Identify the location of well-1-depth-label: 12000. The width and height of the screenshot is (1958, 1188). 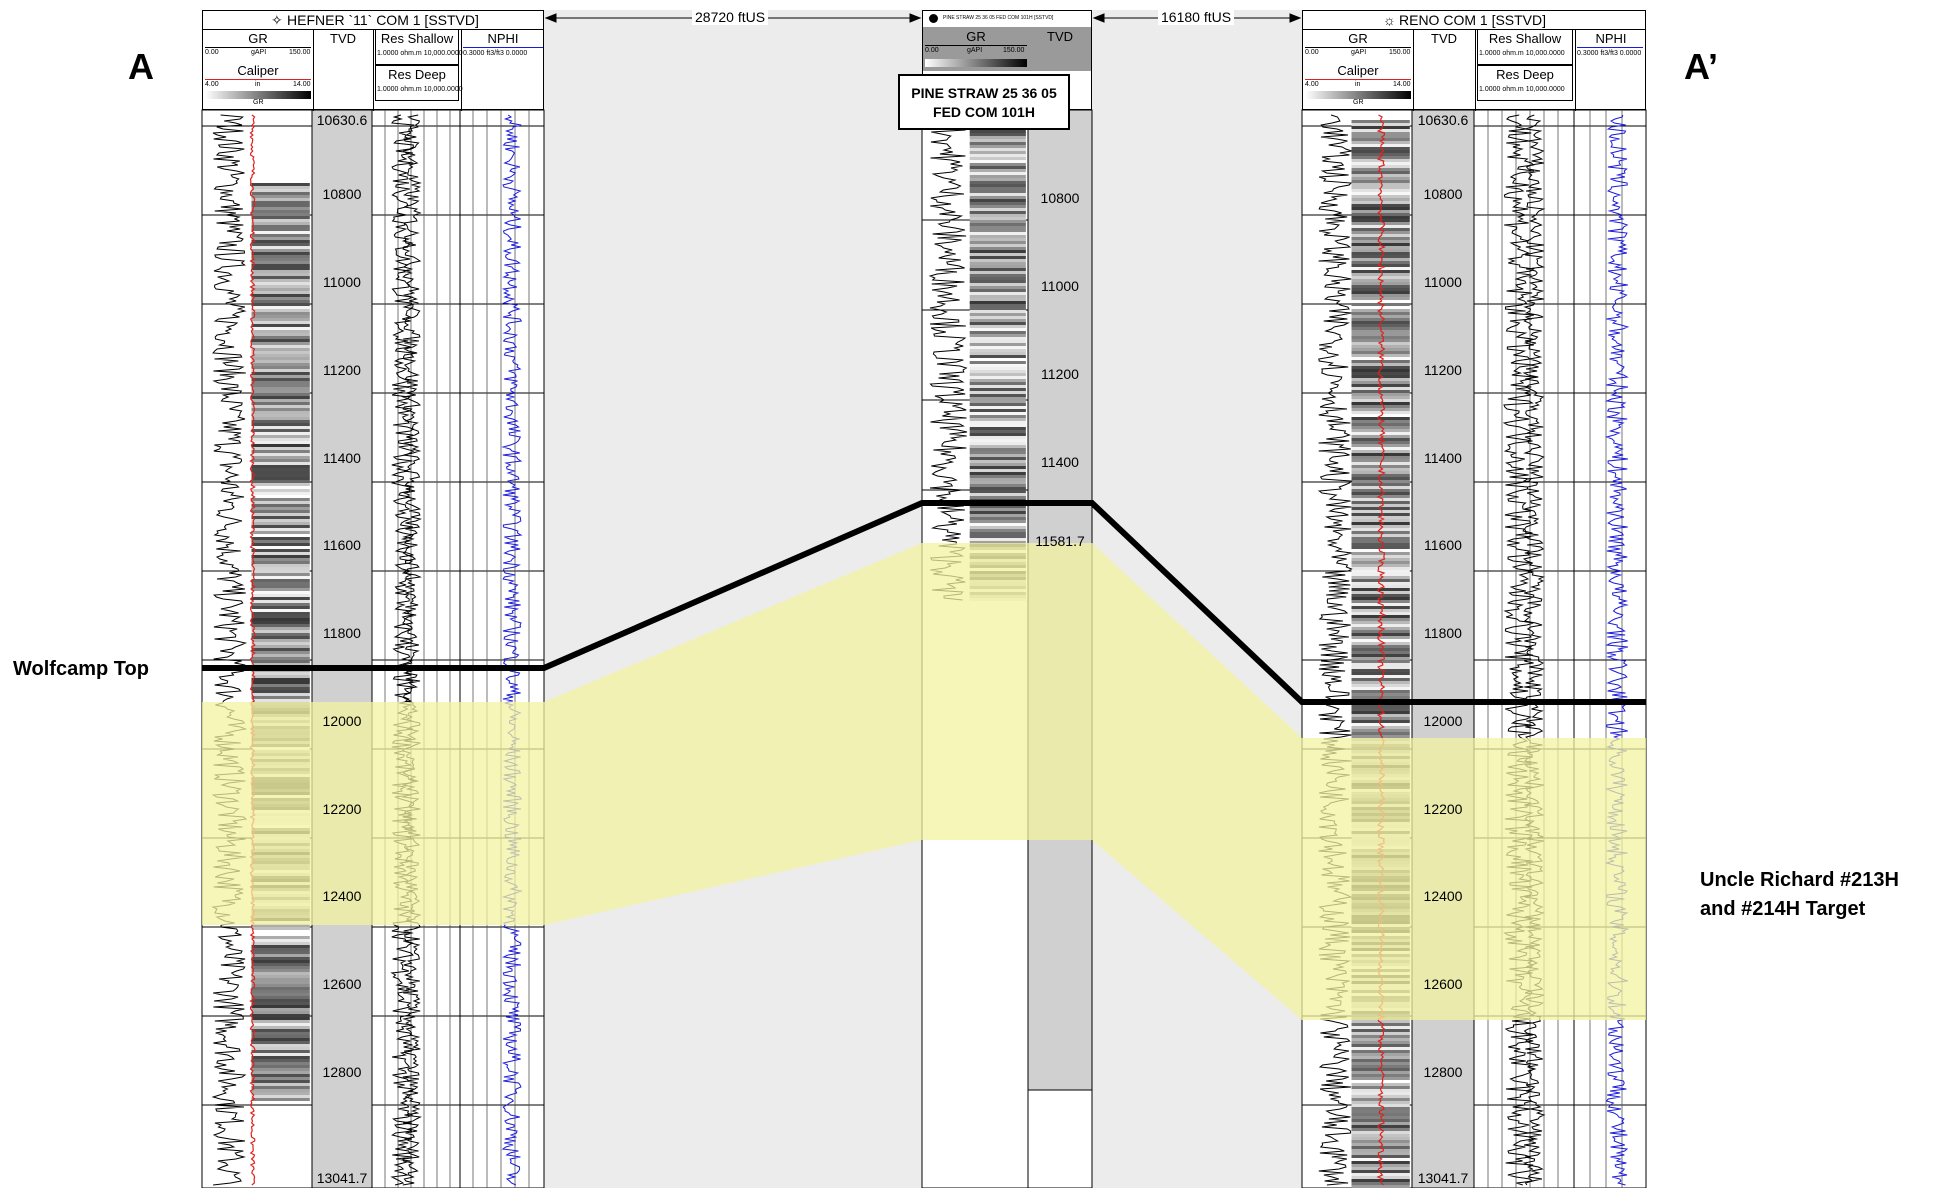
(342, 720).